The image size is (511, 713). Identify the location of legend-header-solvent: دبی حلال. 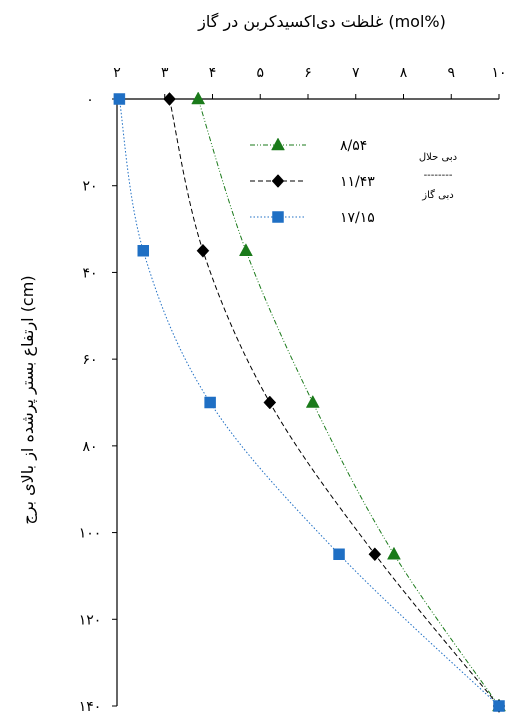
(438, 157).